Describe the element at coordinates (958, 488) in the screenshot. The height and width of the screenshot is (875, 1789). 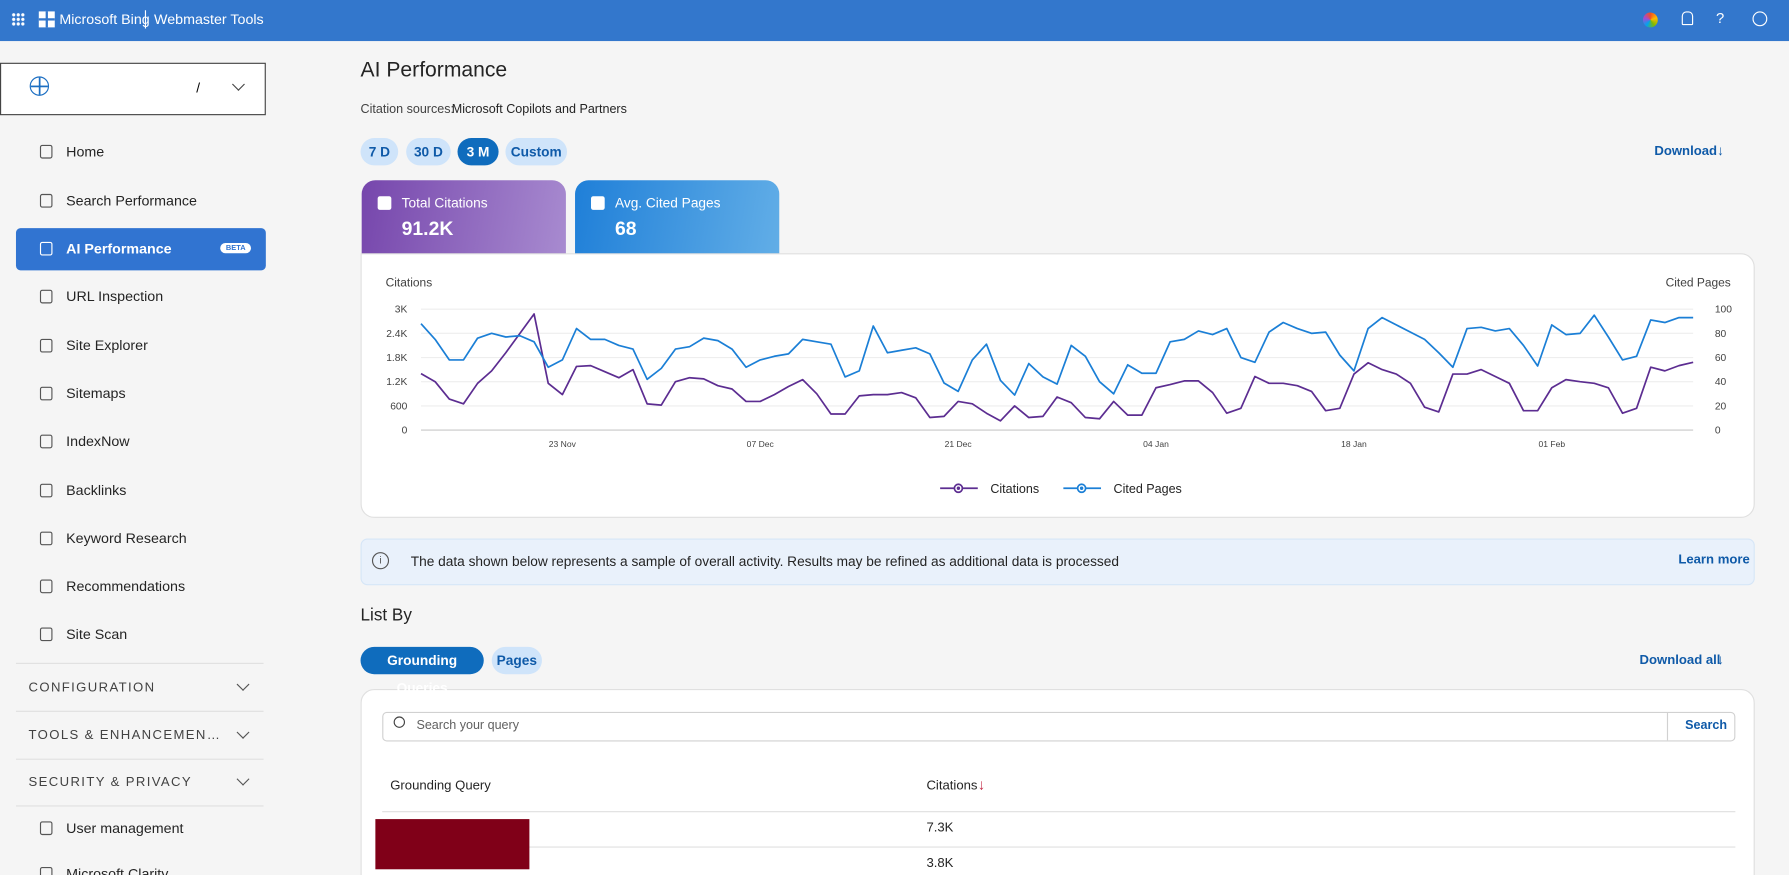
I see `legend-marker` at that location.